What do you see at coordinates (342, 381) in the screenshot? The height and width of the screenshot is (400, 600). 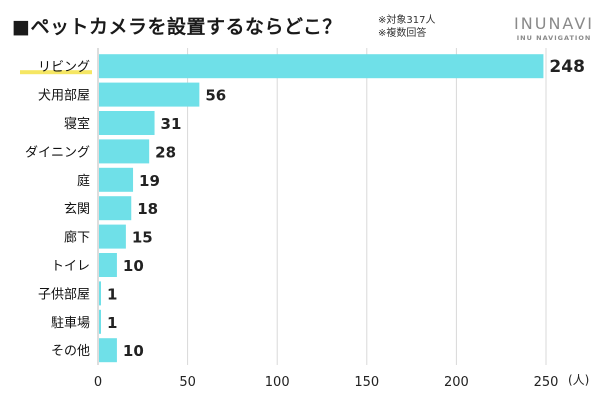 I see `x-tick-labels: 0 50 100 150 200 250 (人)` at bounding box center [342, 381].